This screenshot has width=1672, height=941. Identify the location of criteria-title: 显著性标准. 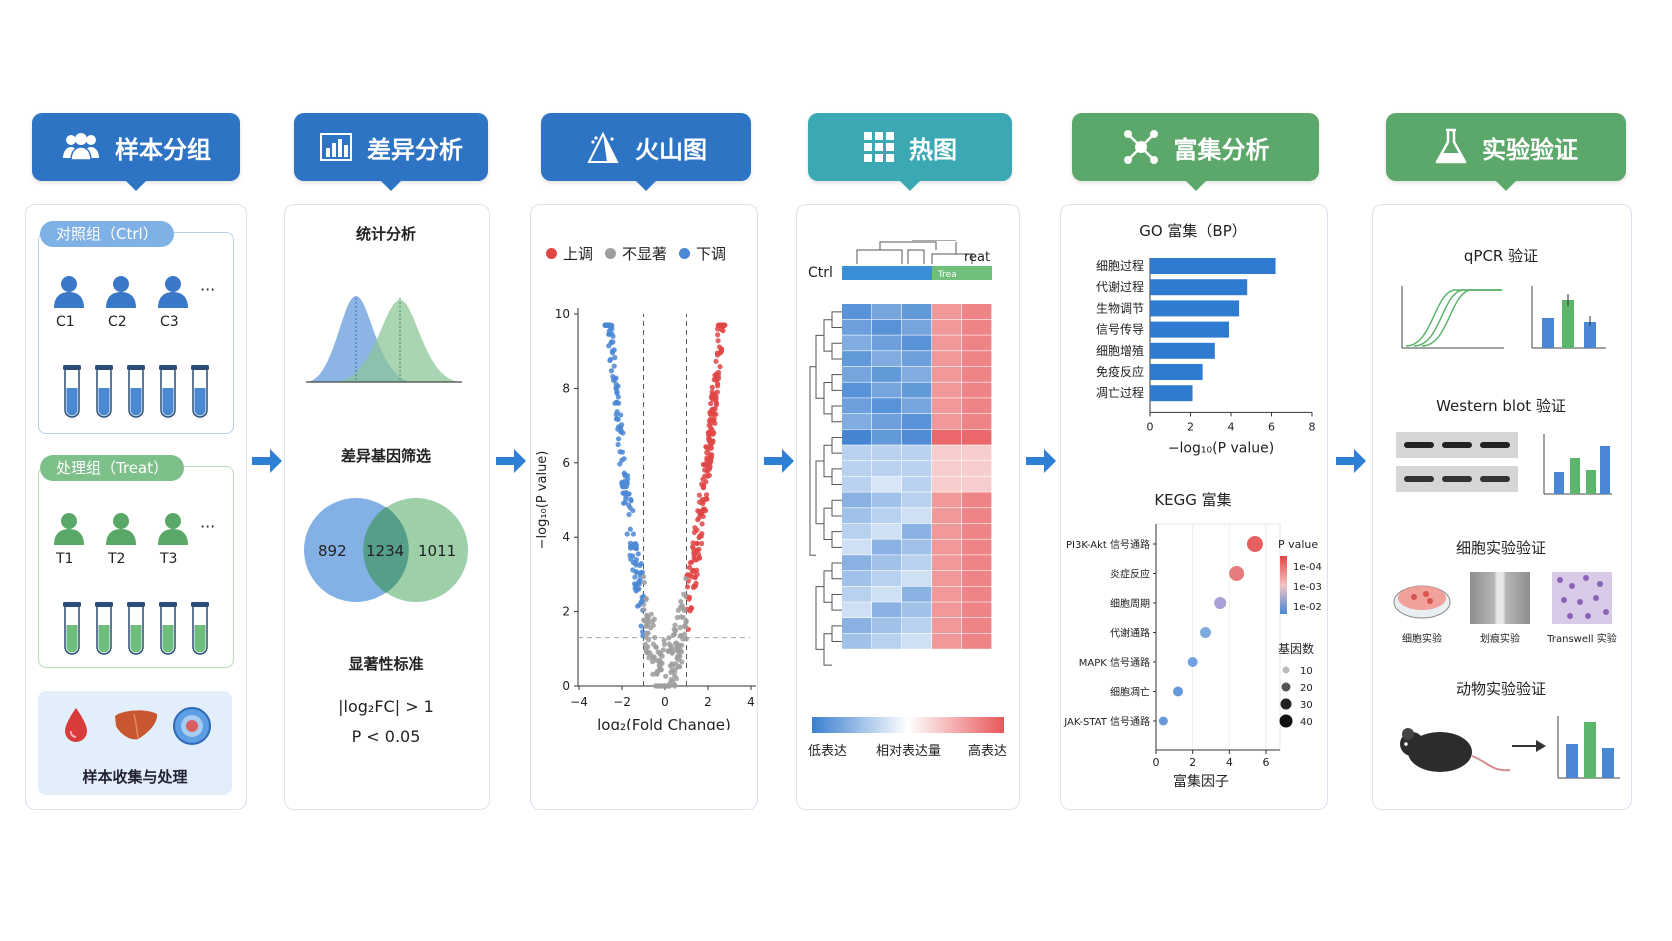
(386, 664).